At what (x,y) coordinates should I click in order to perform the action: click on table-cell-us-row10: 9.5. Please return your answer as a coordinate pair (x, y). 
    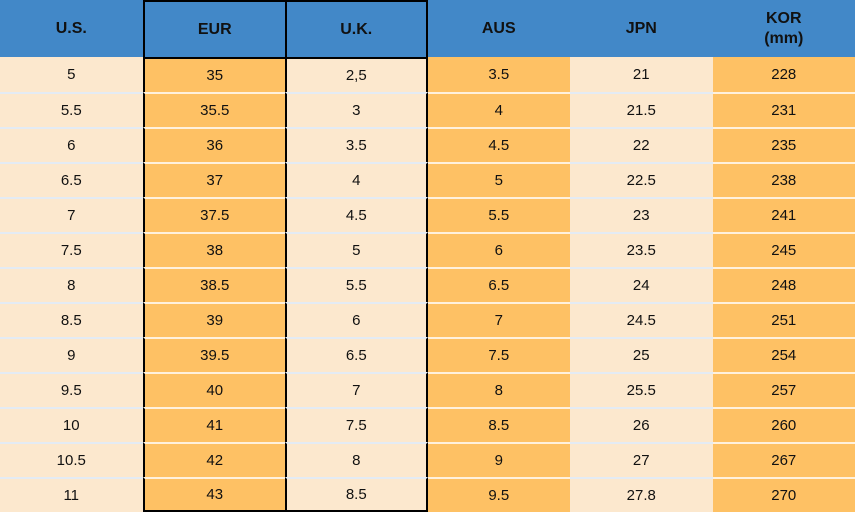
    Looking at the image, I should click on (71, 389).